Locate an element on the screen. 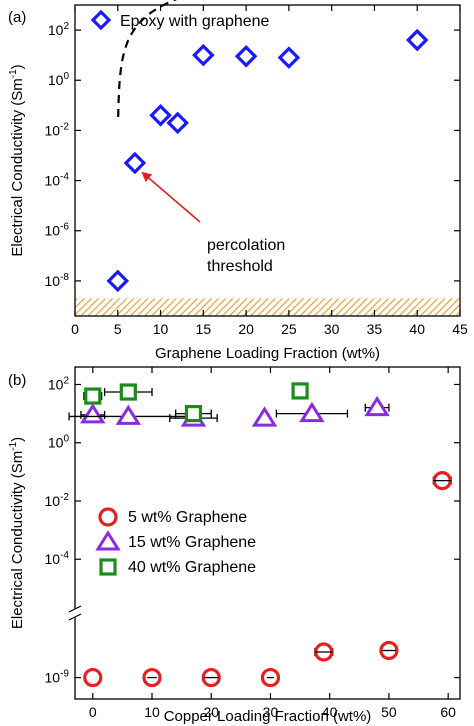 This screenshot has height=726, width=474. legend-label: 40 wt% Graphene is located at coordinates (192, 567).